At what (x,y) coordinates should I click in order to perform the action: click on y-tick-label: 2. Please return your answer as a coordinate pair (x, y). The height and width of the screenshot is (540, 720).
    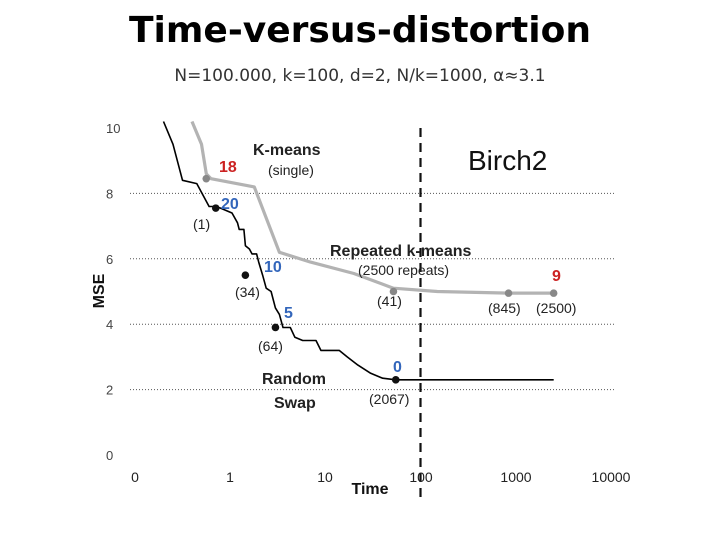
    Looking at the image, I should click on (109, 390).